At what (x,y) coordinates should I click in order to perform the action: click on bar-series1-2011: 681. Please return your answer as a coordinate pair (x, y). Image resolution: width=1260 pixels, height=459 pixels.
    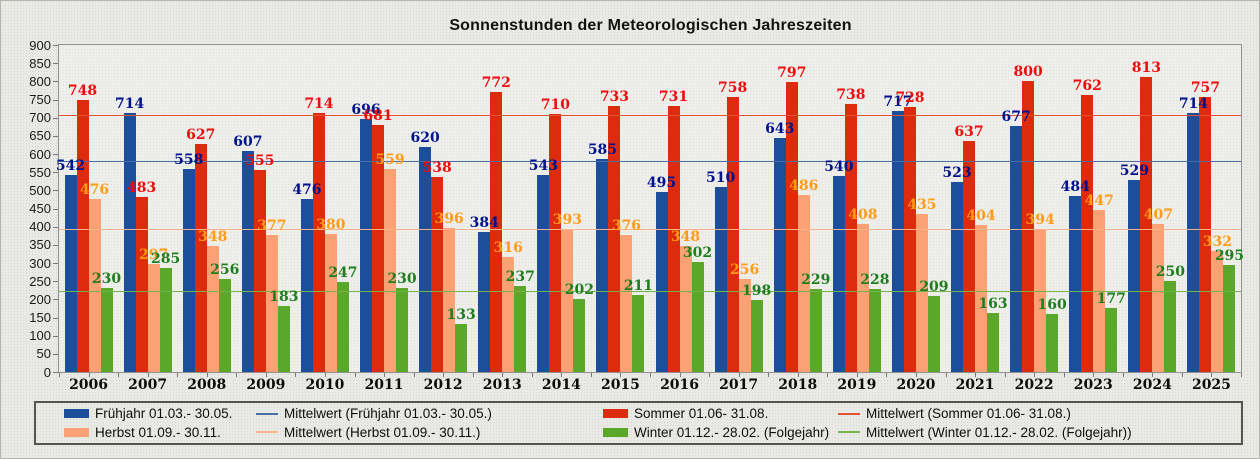
    Looking at the image, I should click on (378, 240).